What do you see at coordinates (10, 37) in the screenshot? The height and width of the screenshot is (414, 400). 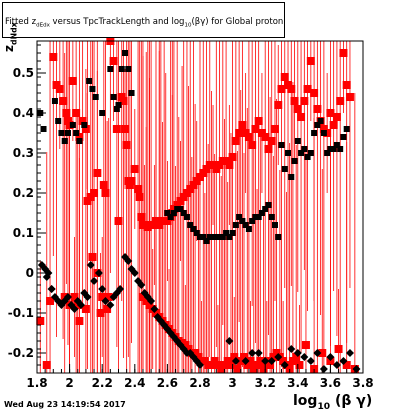 I see `y-axis-label: zdNdx` at bounding box center [10, 37].